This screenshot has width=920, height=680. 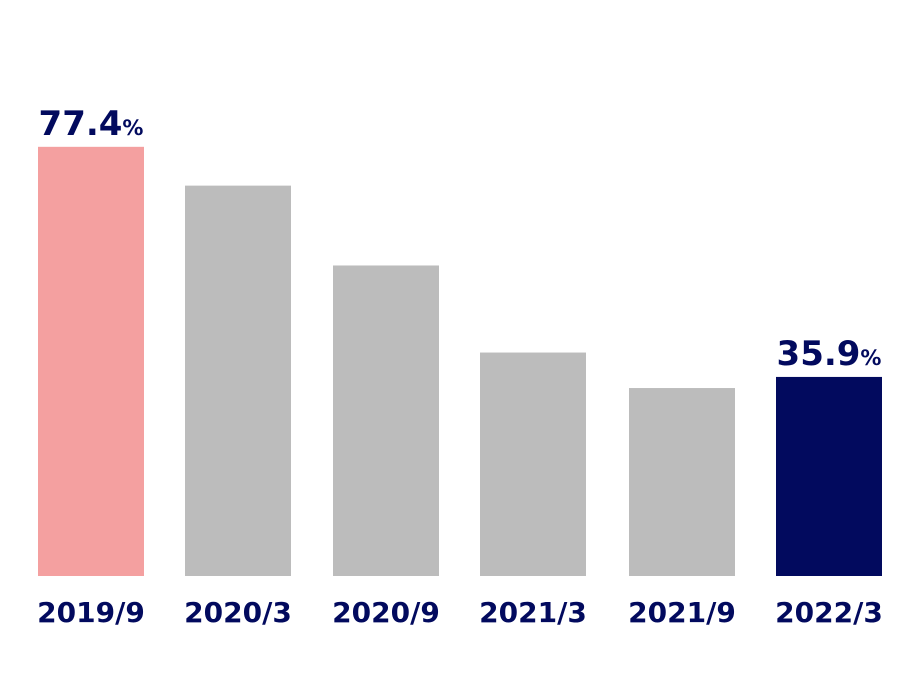 I want to click on data-label-value: 35.9, so click(x=819, y=354).